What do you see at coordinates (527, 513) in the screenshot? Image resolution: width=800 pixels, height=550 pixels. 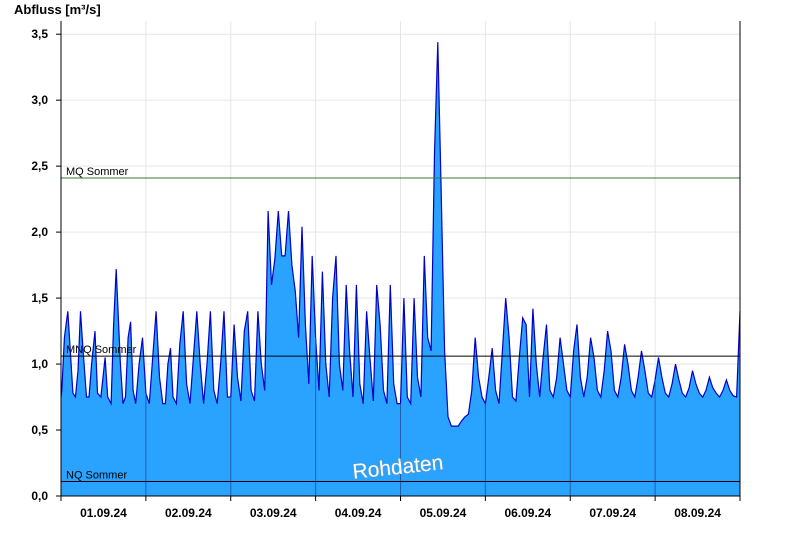 I see `x-tick-label: 06.09.24` at bounding box center [527, 513].